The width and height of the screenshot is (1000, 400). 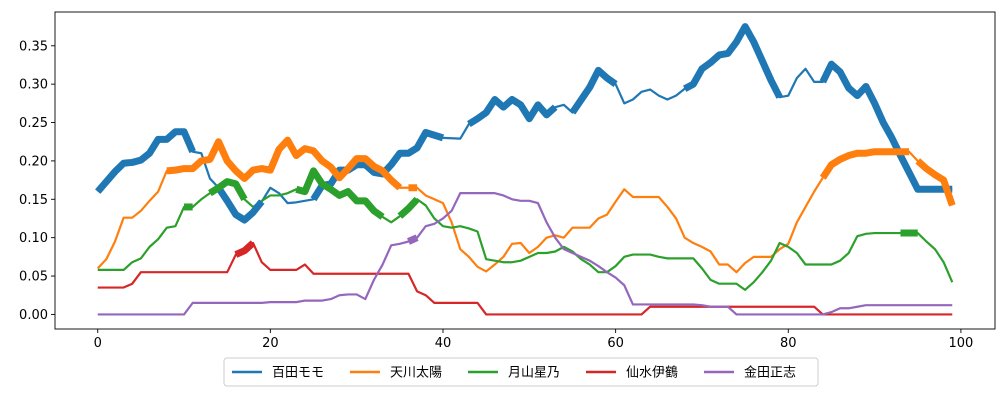 I want to click on legend-label-4: 金田正志, so click(x=770, y=373).